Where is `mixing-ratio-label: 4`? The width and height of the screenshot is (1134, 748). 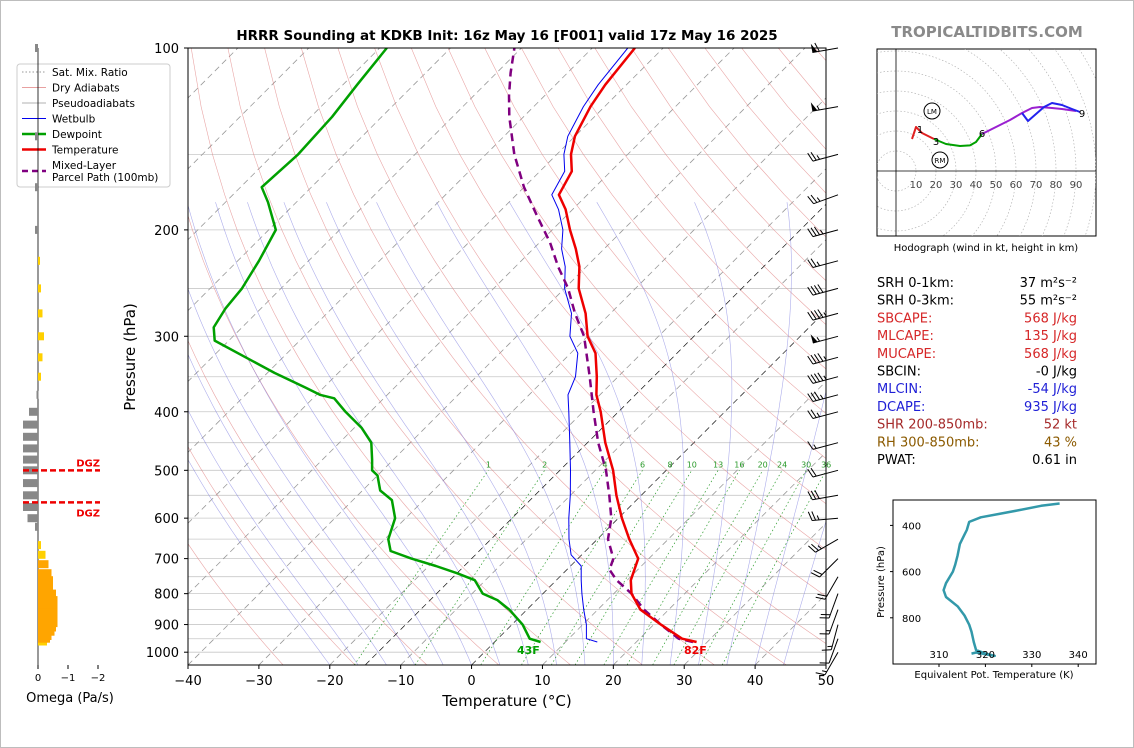 mixing-ratio-label: 4 is located at coordinates (605, 464).